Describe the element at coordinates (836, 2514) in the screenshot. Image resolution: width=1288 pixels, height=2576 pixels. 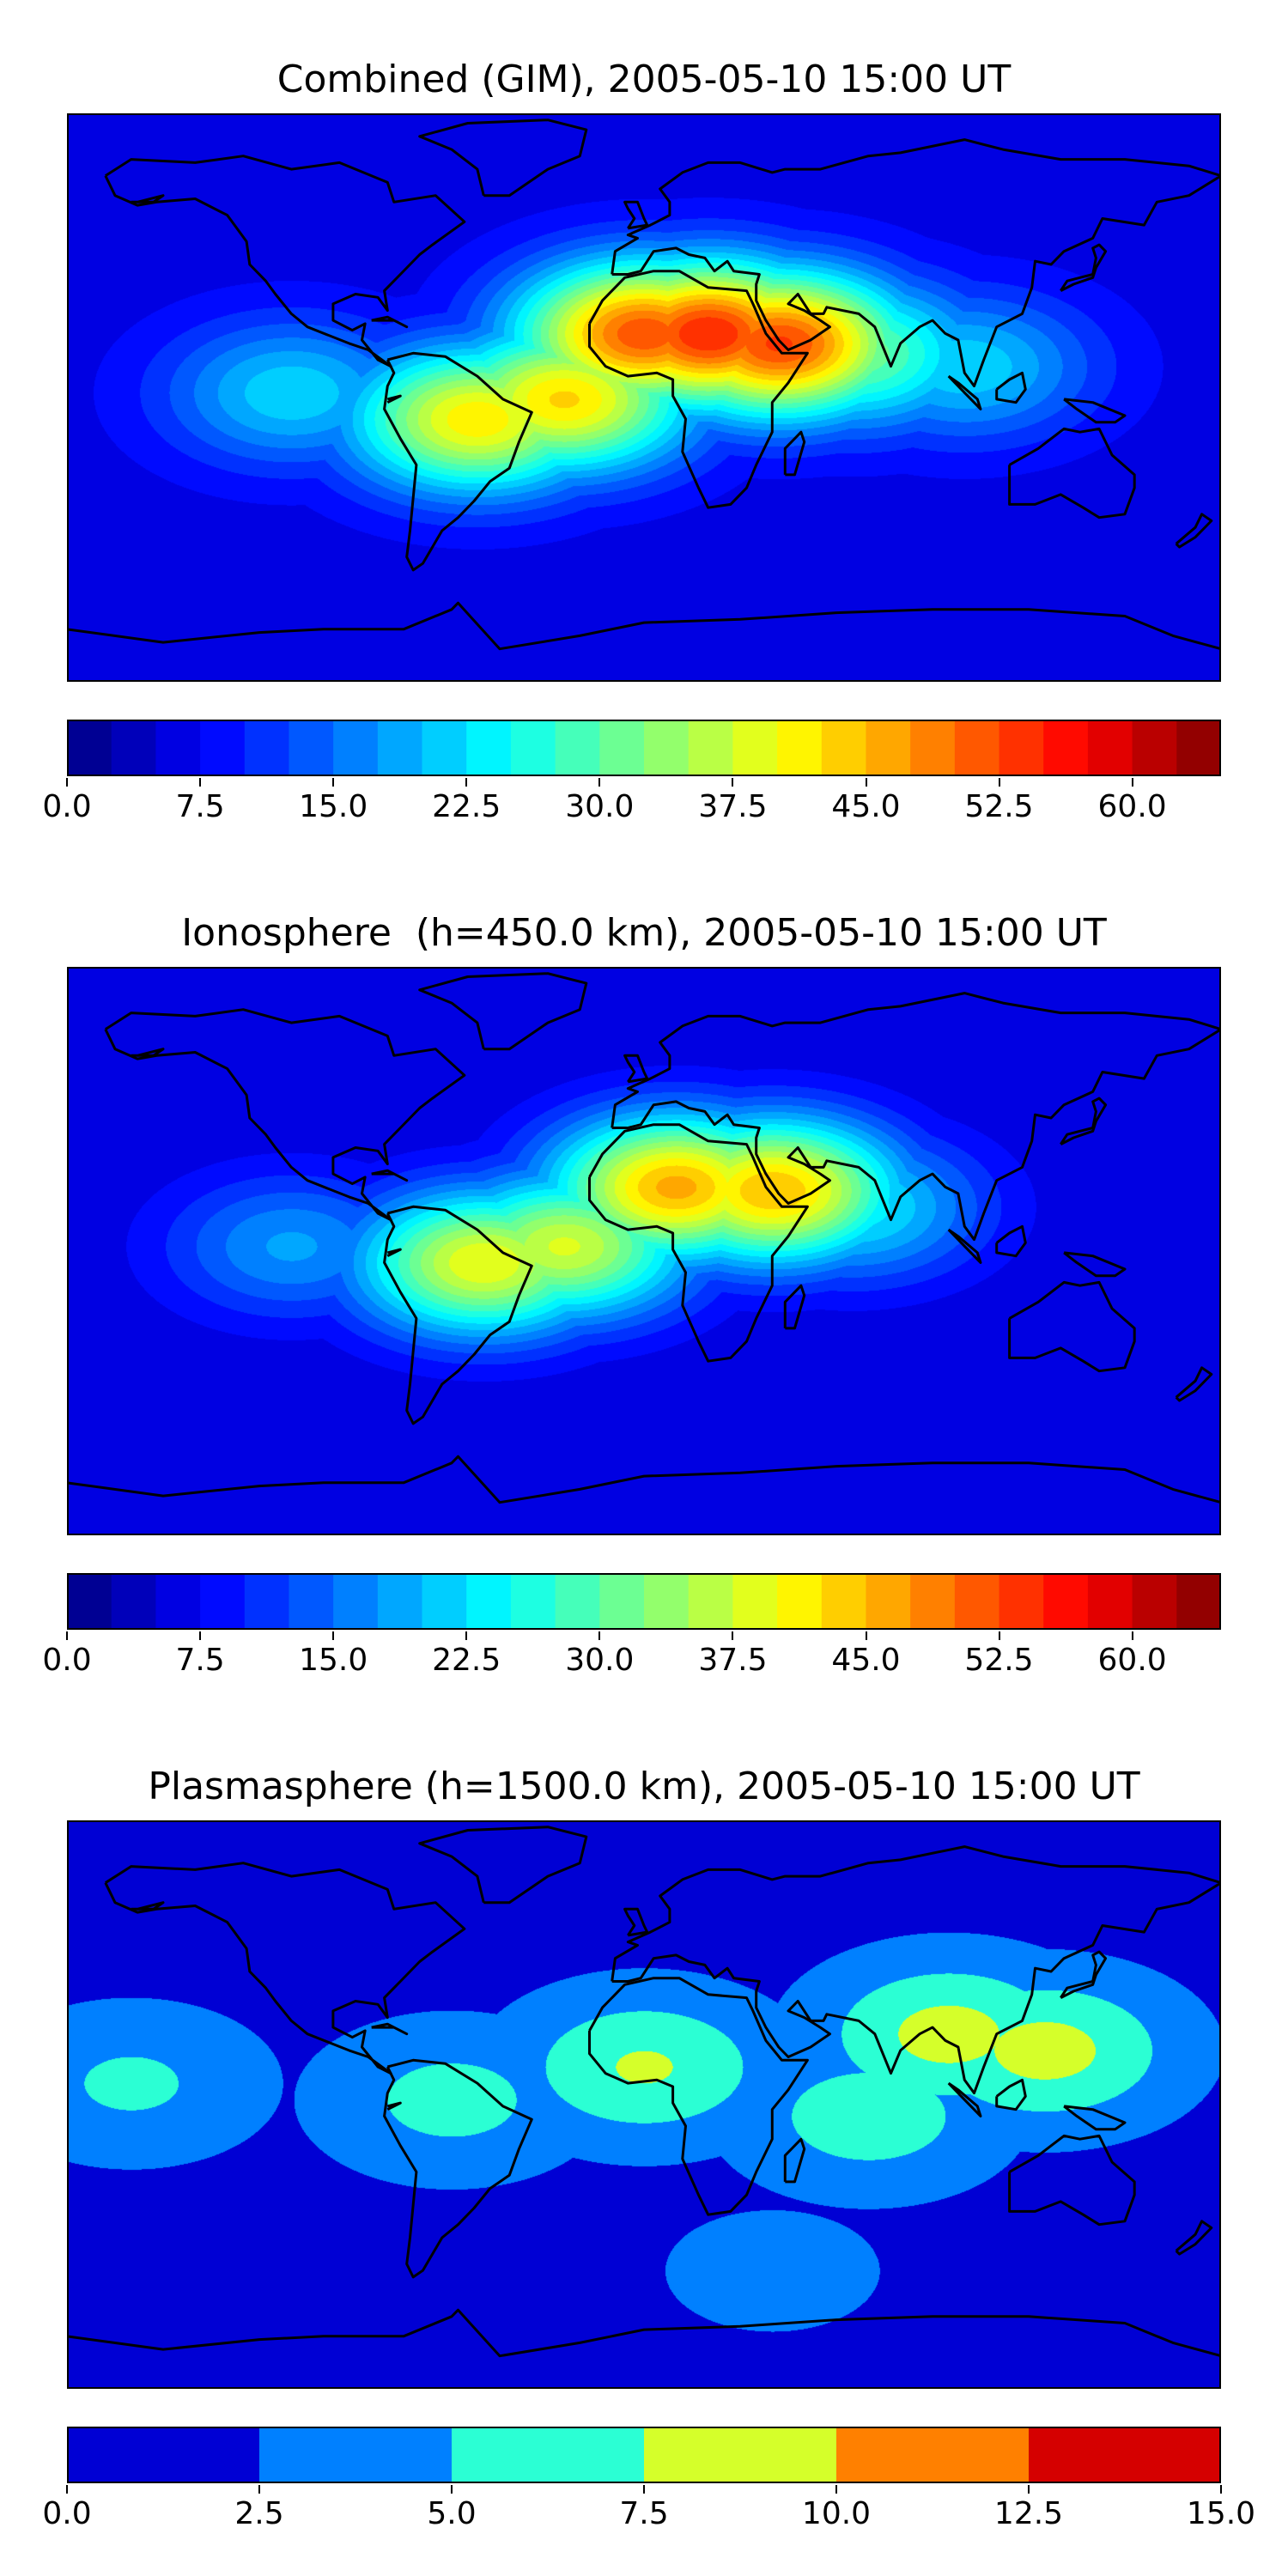
I see `colorbar-tick-label: 10.0` at that location.